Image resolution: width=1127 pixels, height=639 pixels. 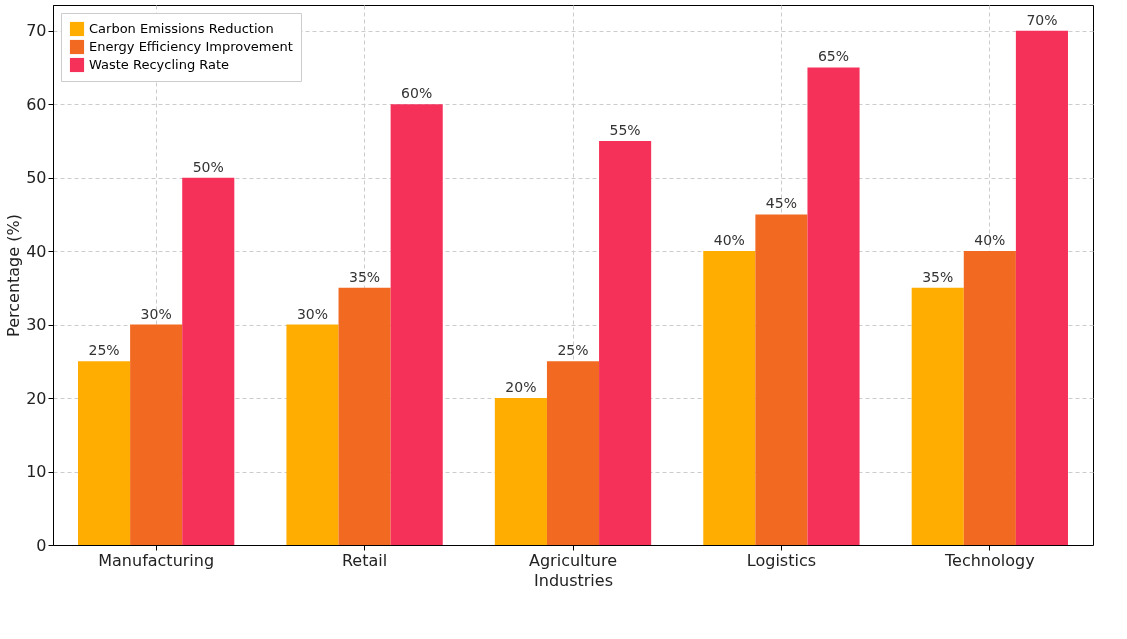 I want to click on y-tick-label: 30, so click(x=36, y=325).